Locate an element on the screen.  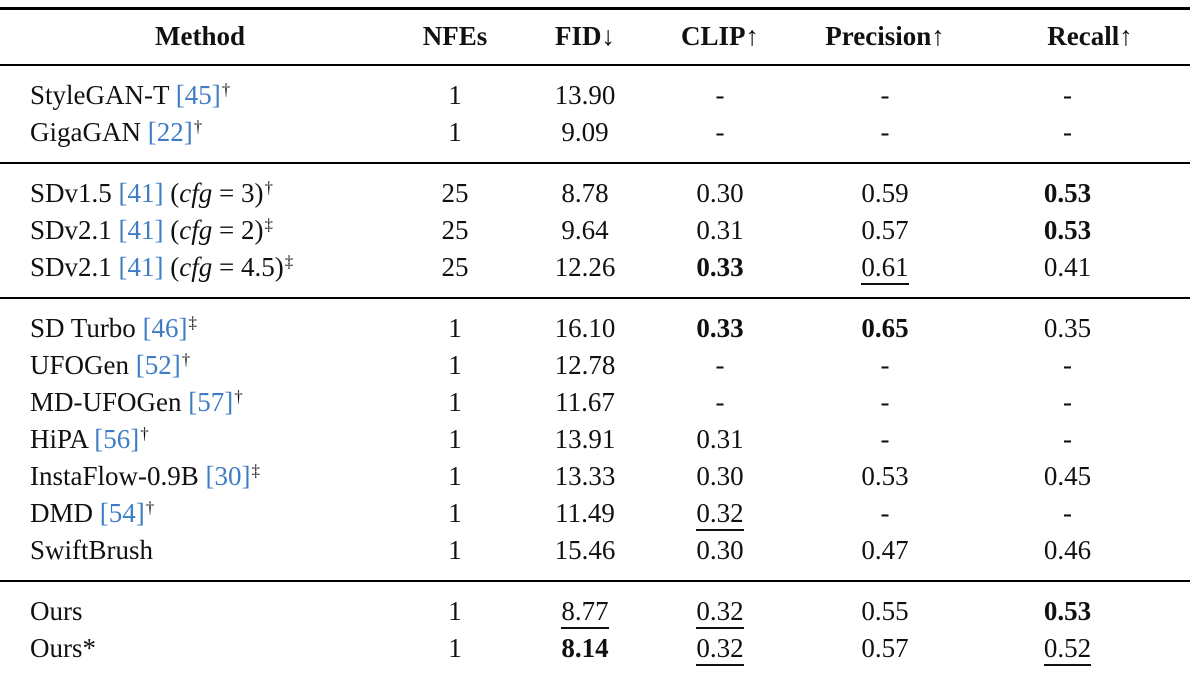
table-header: Method NFEs FID↓ CLIP↑ Precision↑ Recall↑ is located at coordinates (595, 37).